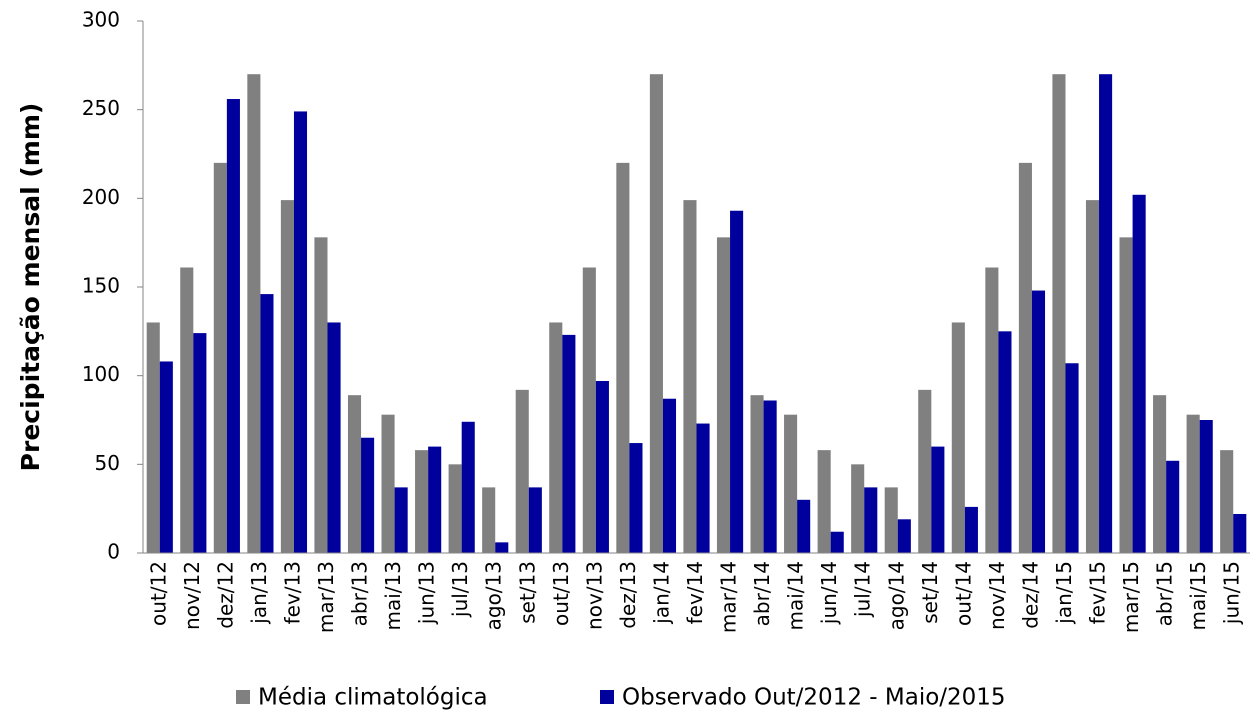 The width and height of the screenshot is (1258, 722). What do you see at coordinates (292, 592) in the screenshot?
I see `x-tick-label: fev/13` at bounding box center [292, 592].